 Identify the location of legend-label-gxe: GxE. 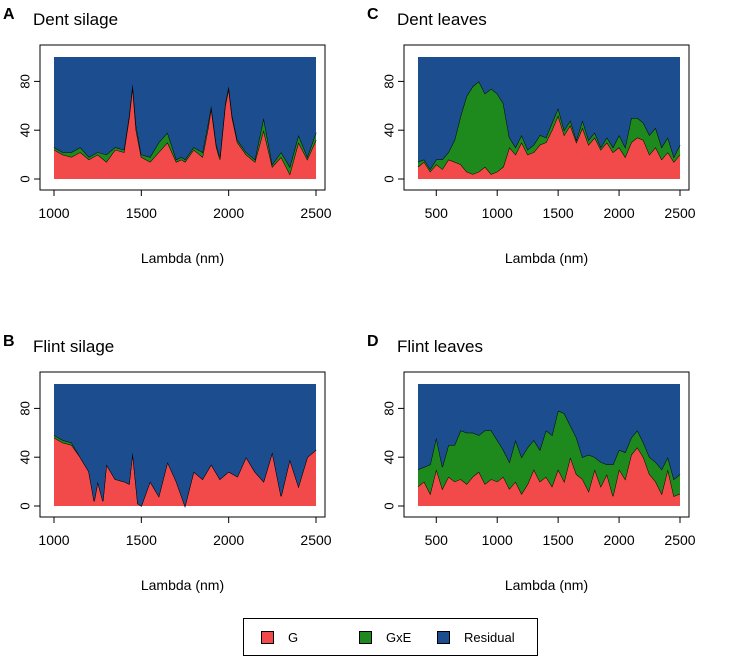
(399, 637).